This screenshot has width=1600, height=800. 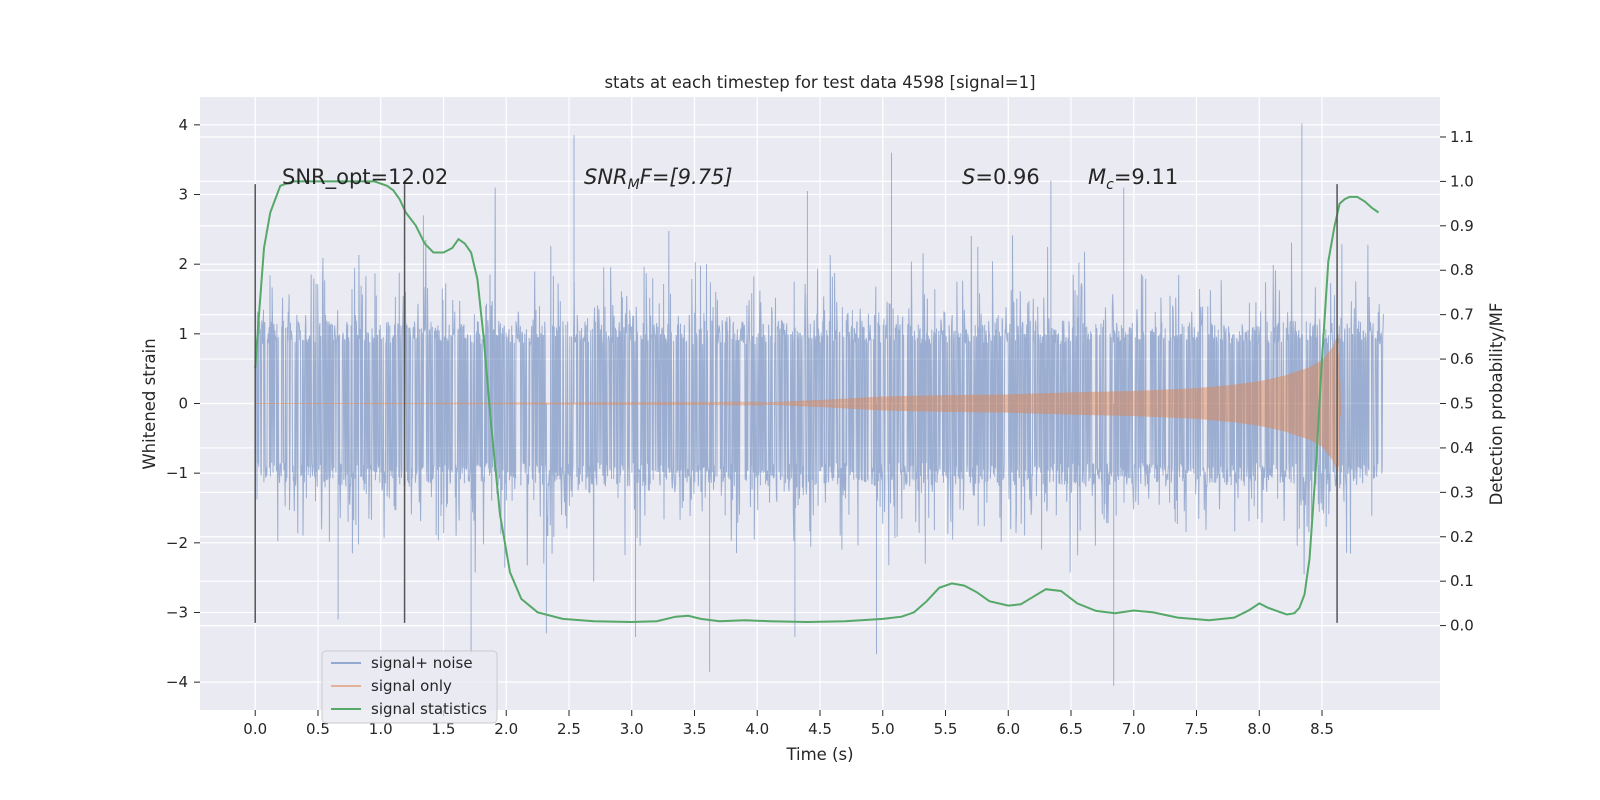 I want to click on x-tick-label-0: 0.0, so click(x=255, y=729).